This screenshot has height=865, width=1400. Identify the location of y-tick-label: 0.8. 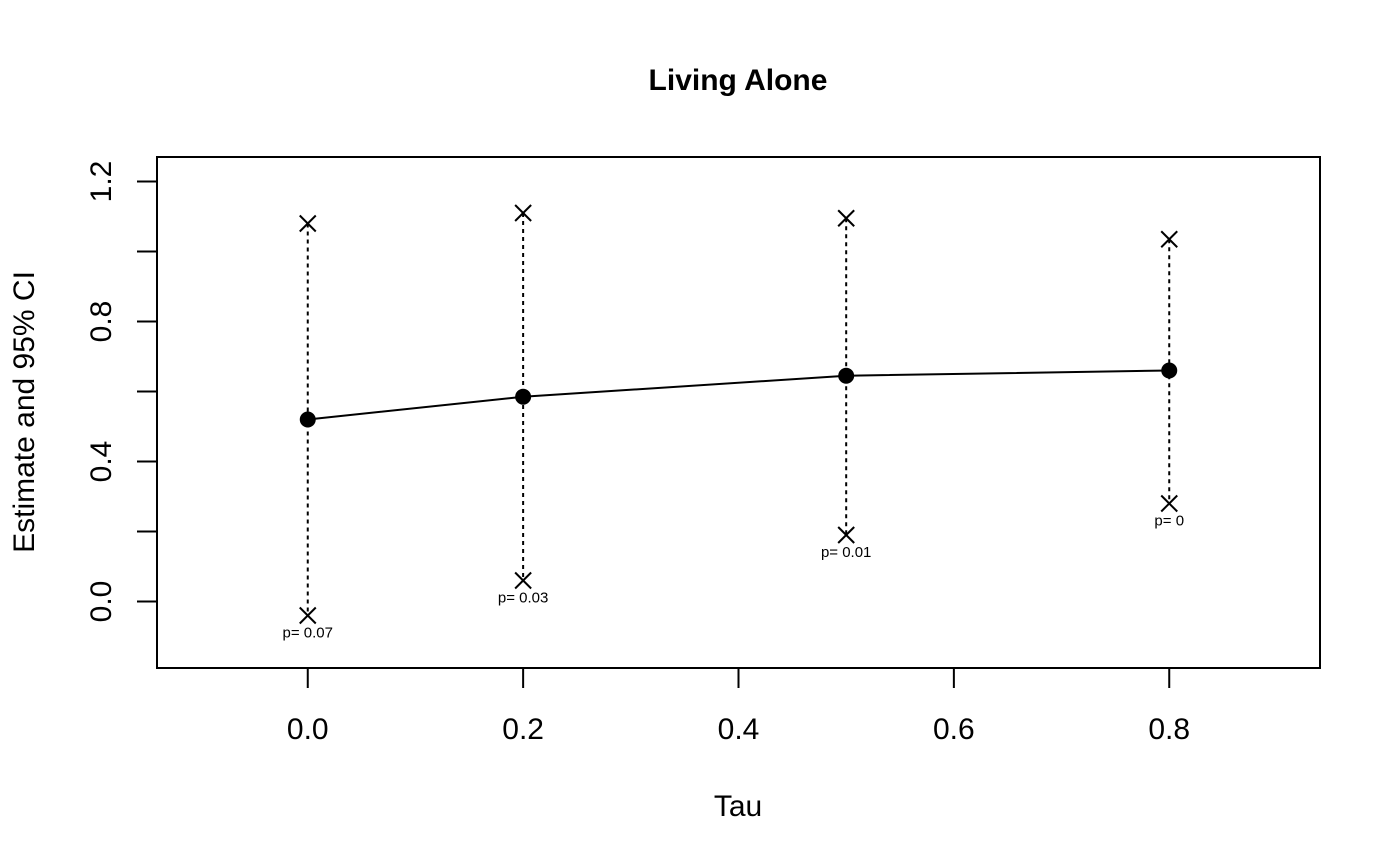
(101, 322).